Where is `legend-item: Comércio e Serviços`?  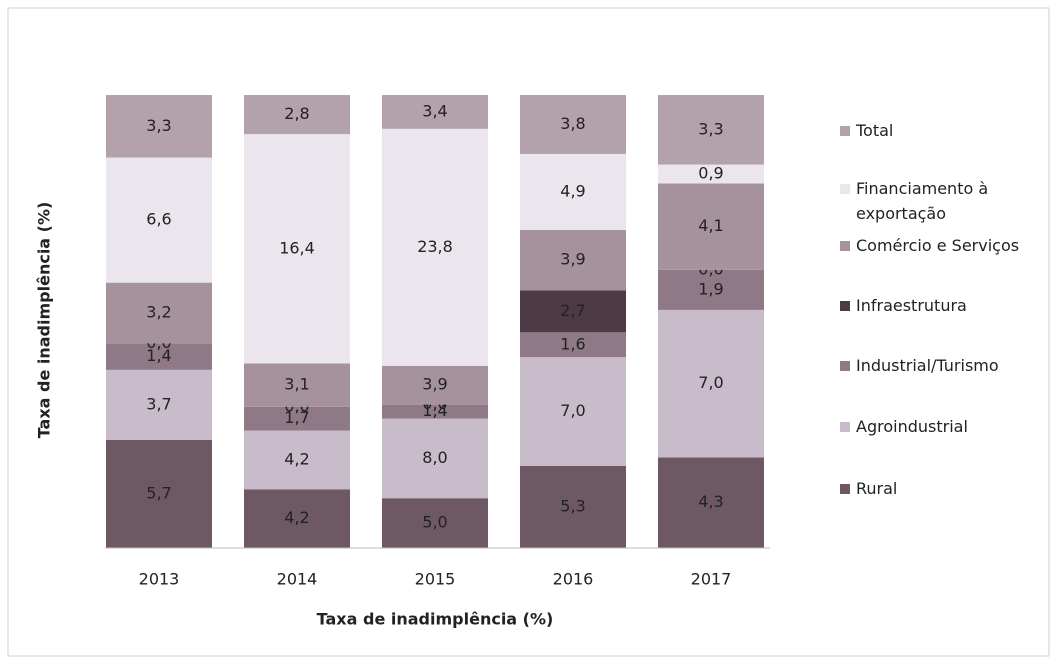
legend-item: Comércio e Serviços is located at coordinates (945, 245).